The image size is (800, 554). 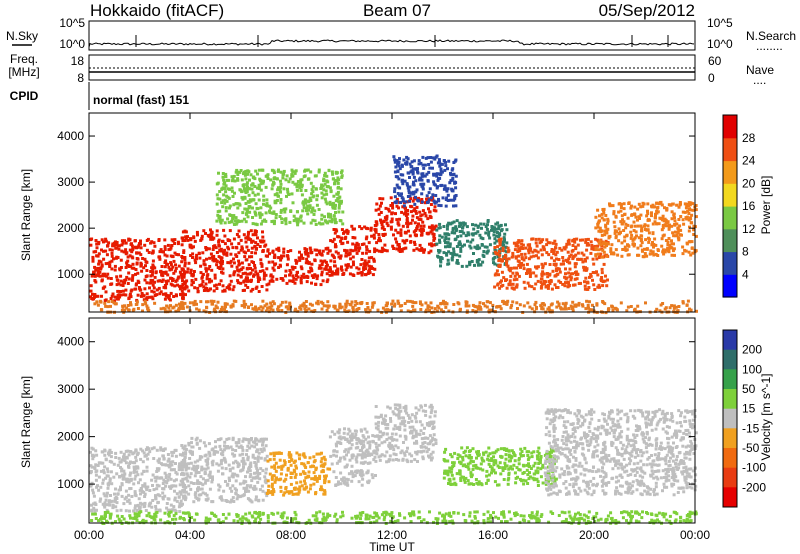 I want to click on freq-tick-bottom: 8, so click(x=80, y=78).